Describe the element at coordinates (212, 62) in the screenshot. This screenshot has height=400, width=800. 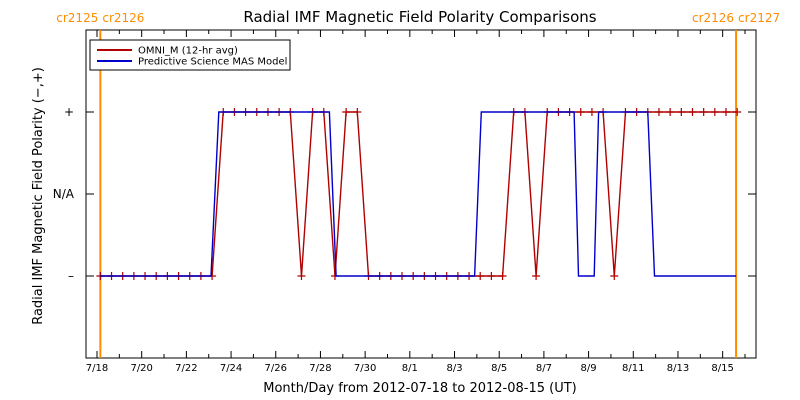
I see `legend-entry-1: Predictive Science MAS Model` at that location.